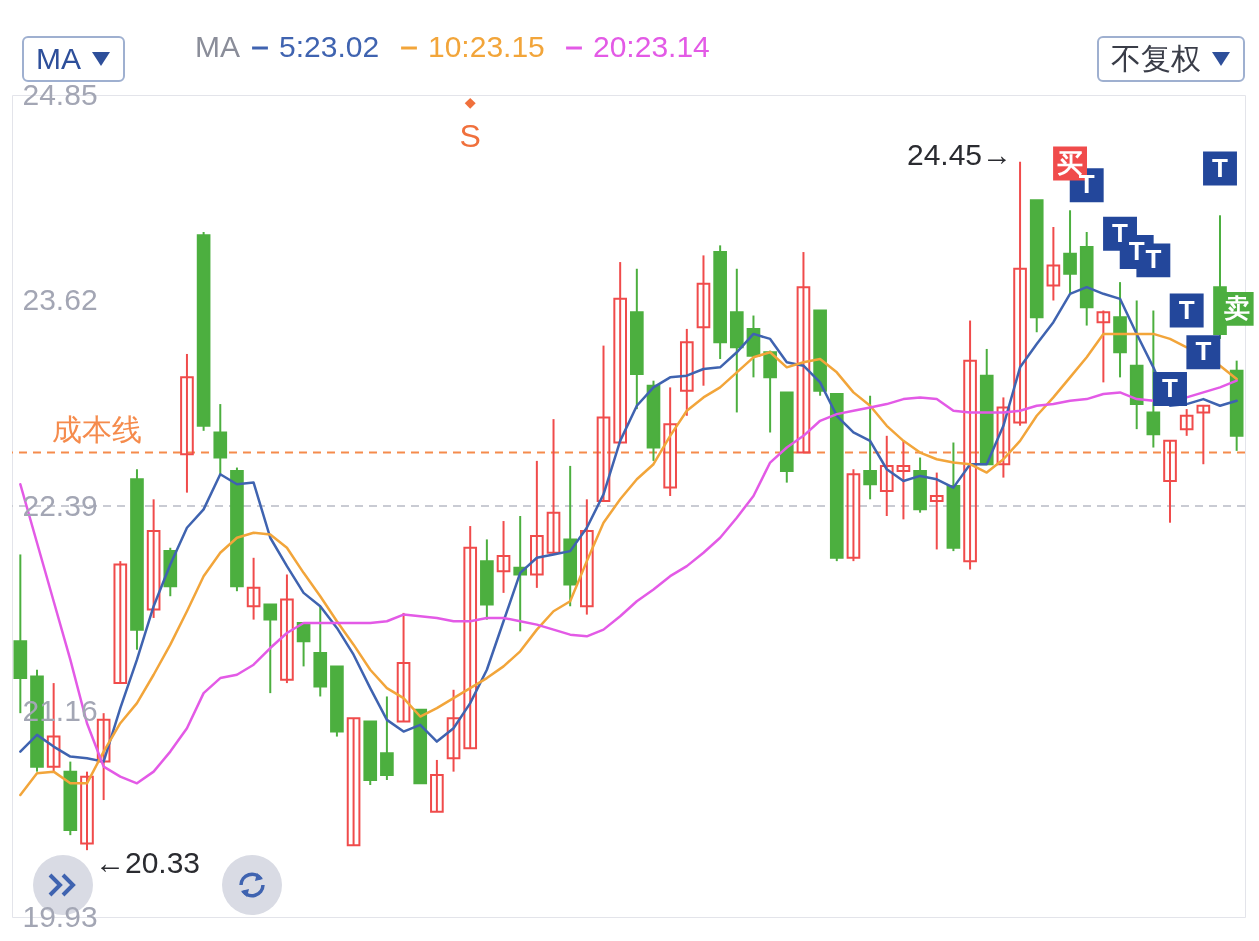 Image resolution: width=1259 pixels, height=941 pixels. I want to click on annotation: ←20.33, so click(147, 863).